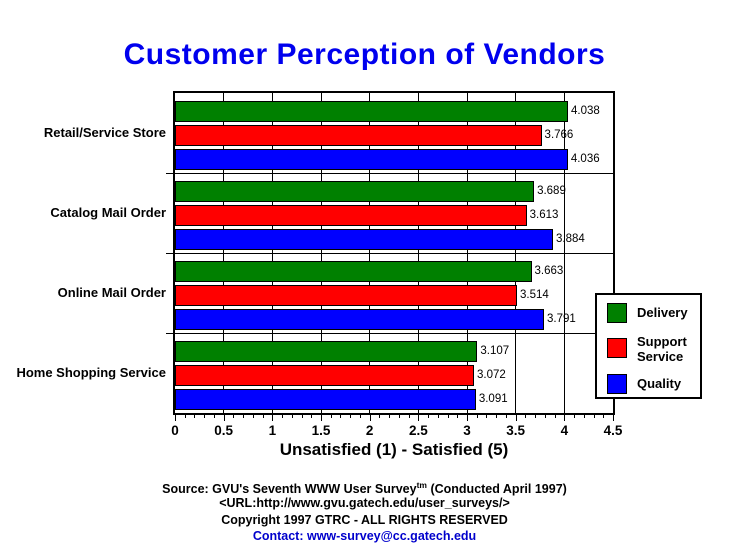  Describe the element at coordinates (108, 212) in the screenshot. I see `category-label: Catalog Mail Order` at that location.